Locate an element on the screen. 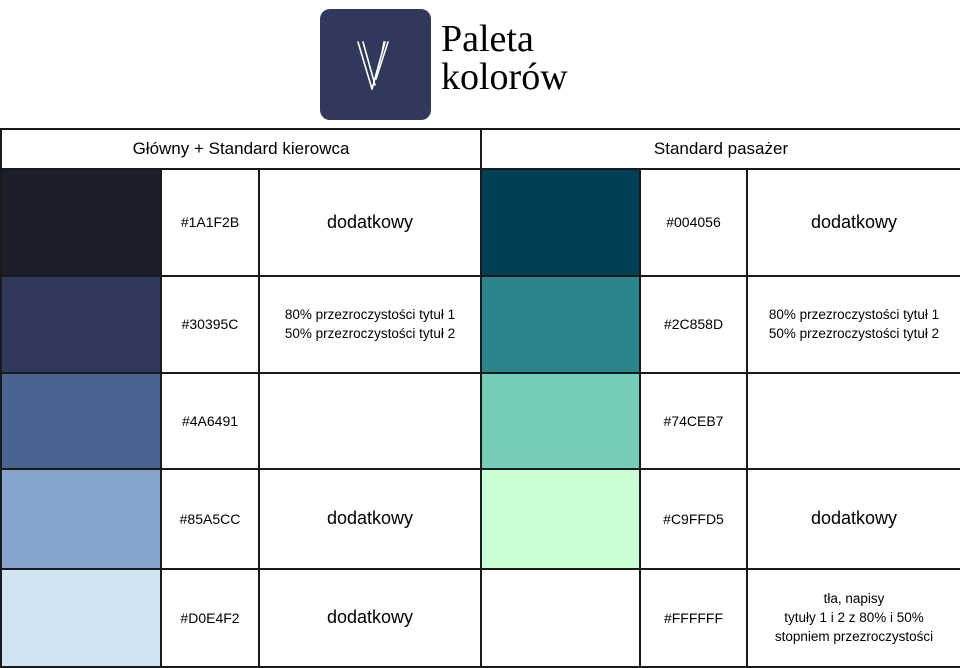 Image resolution: width=960 pixels, height=668 pixels. page-title: Paleta kolorów is located at coordinates (504, 58).